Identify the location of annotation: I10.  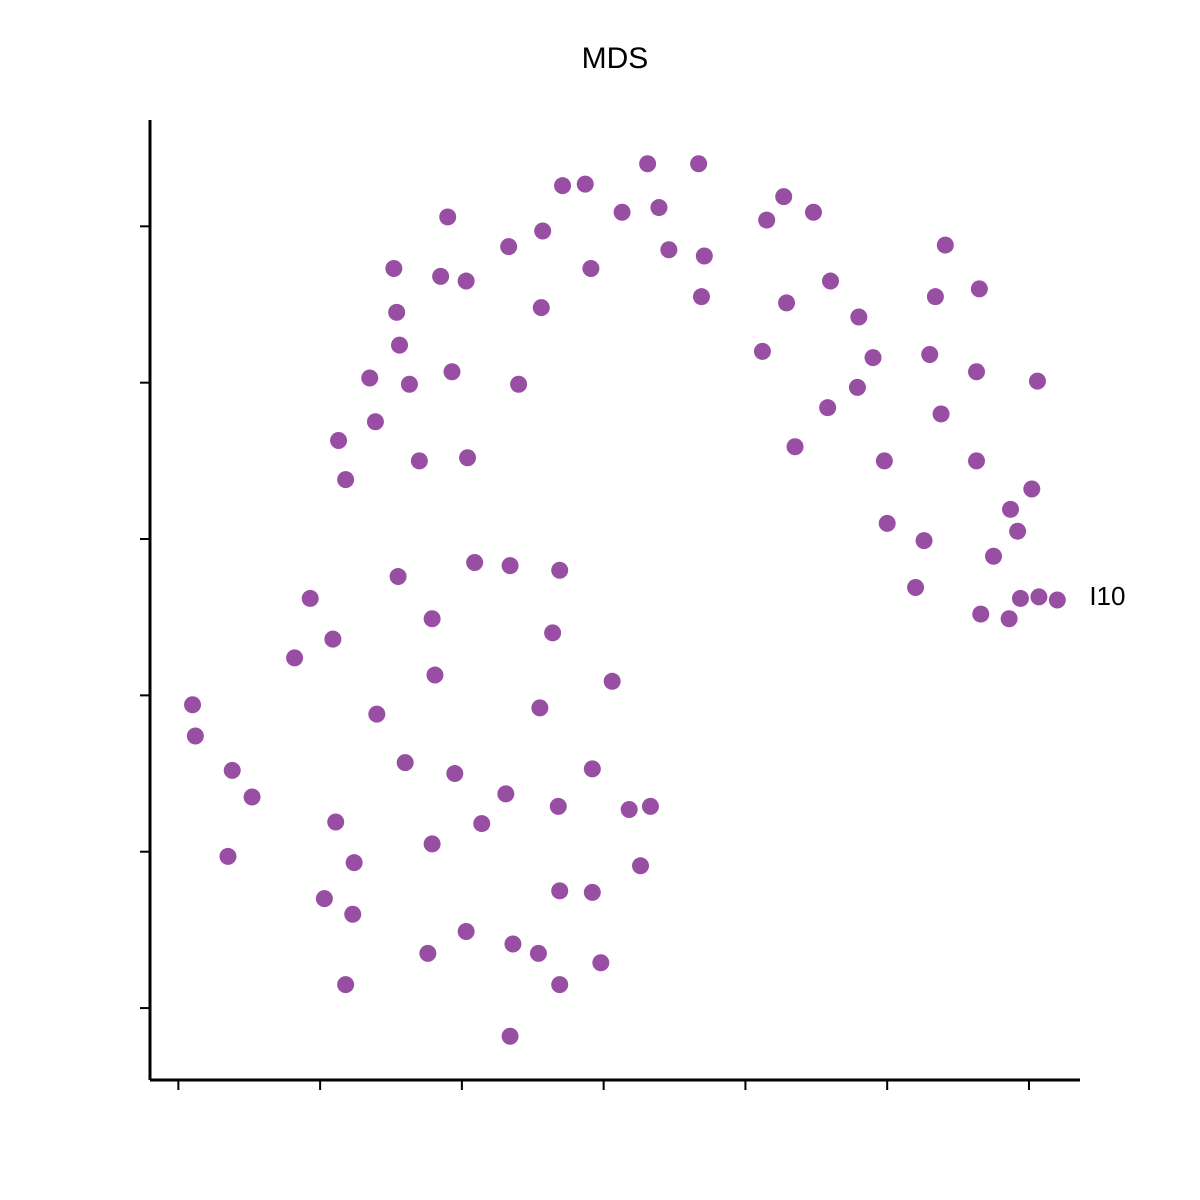
(1107, 596).